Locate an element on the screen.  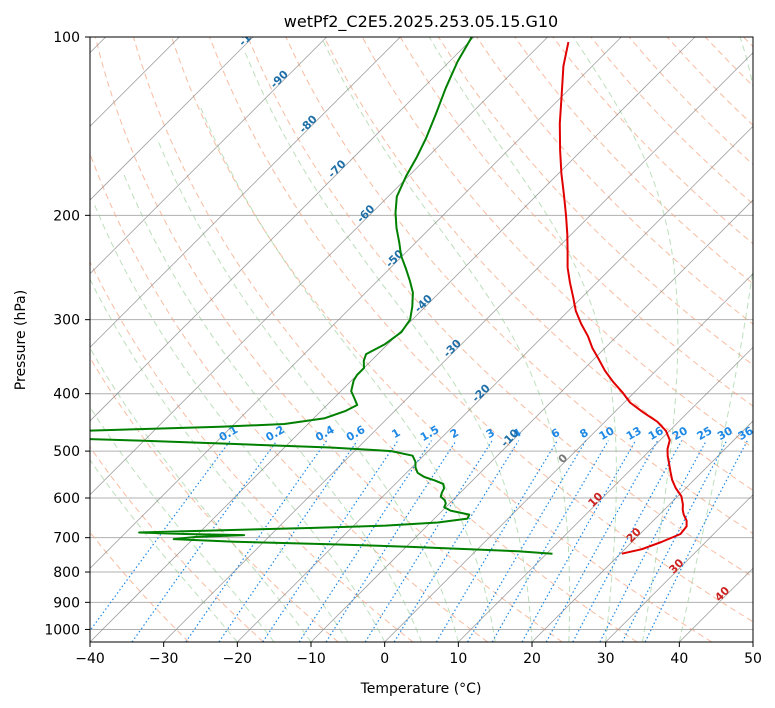
x-tick-label: 0 is located at coordinates (384, 659).